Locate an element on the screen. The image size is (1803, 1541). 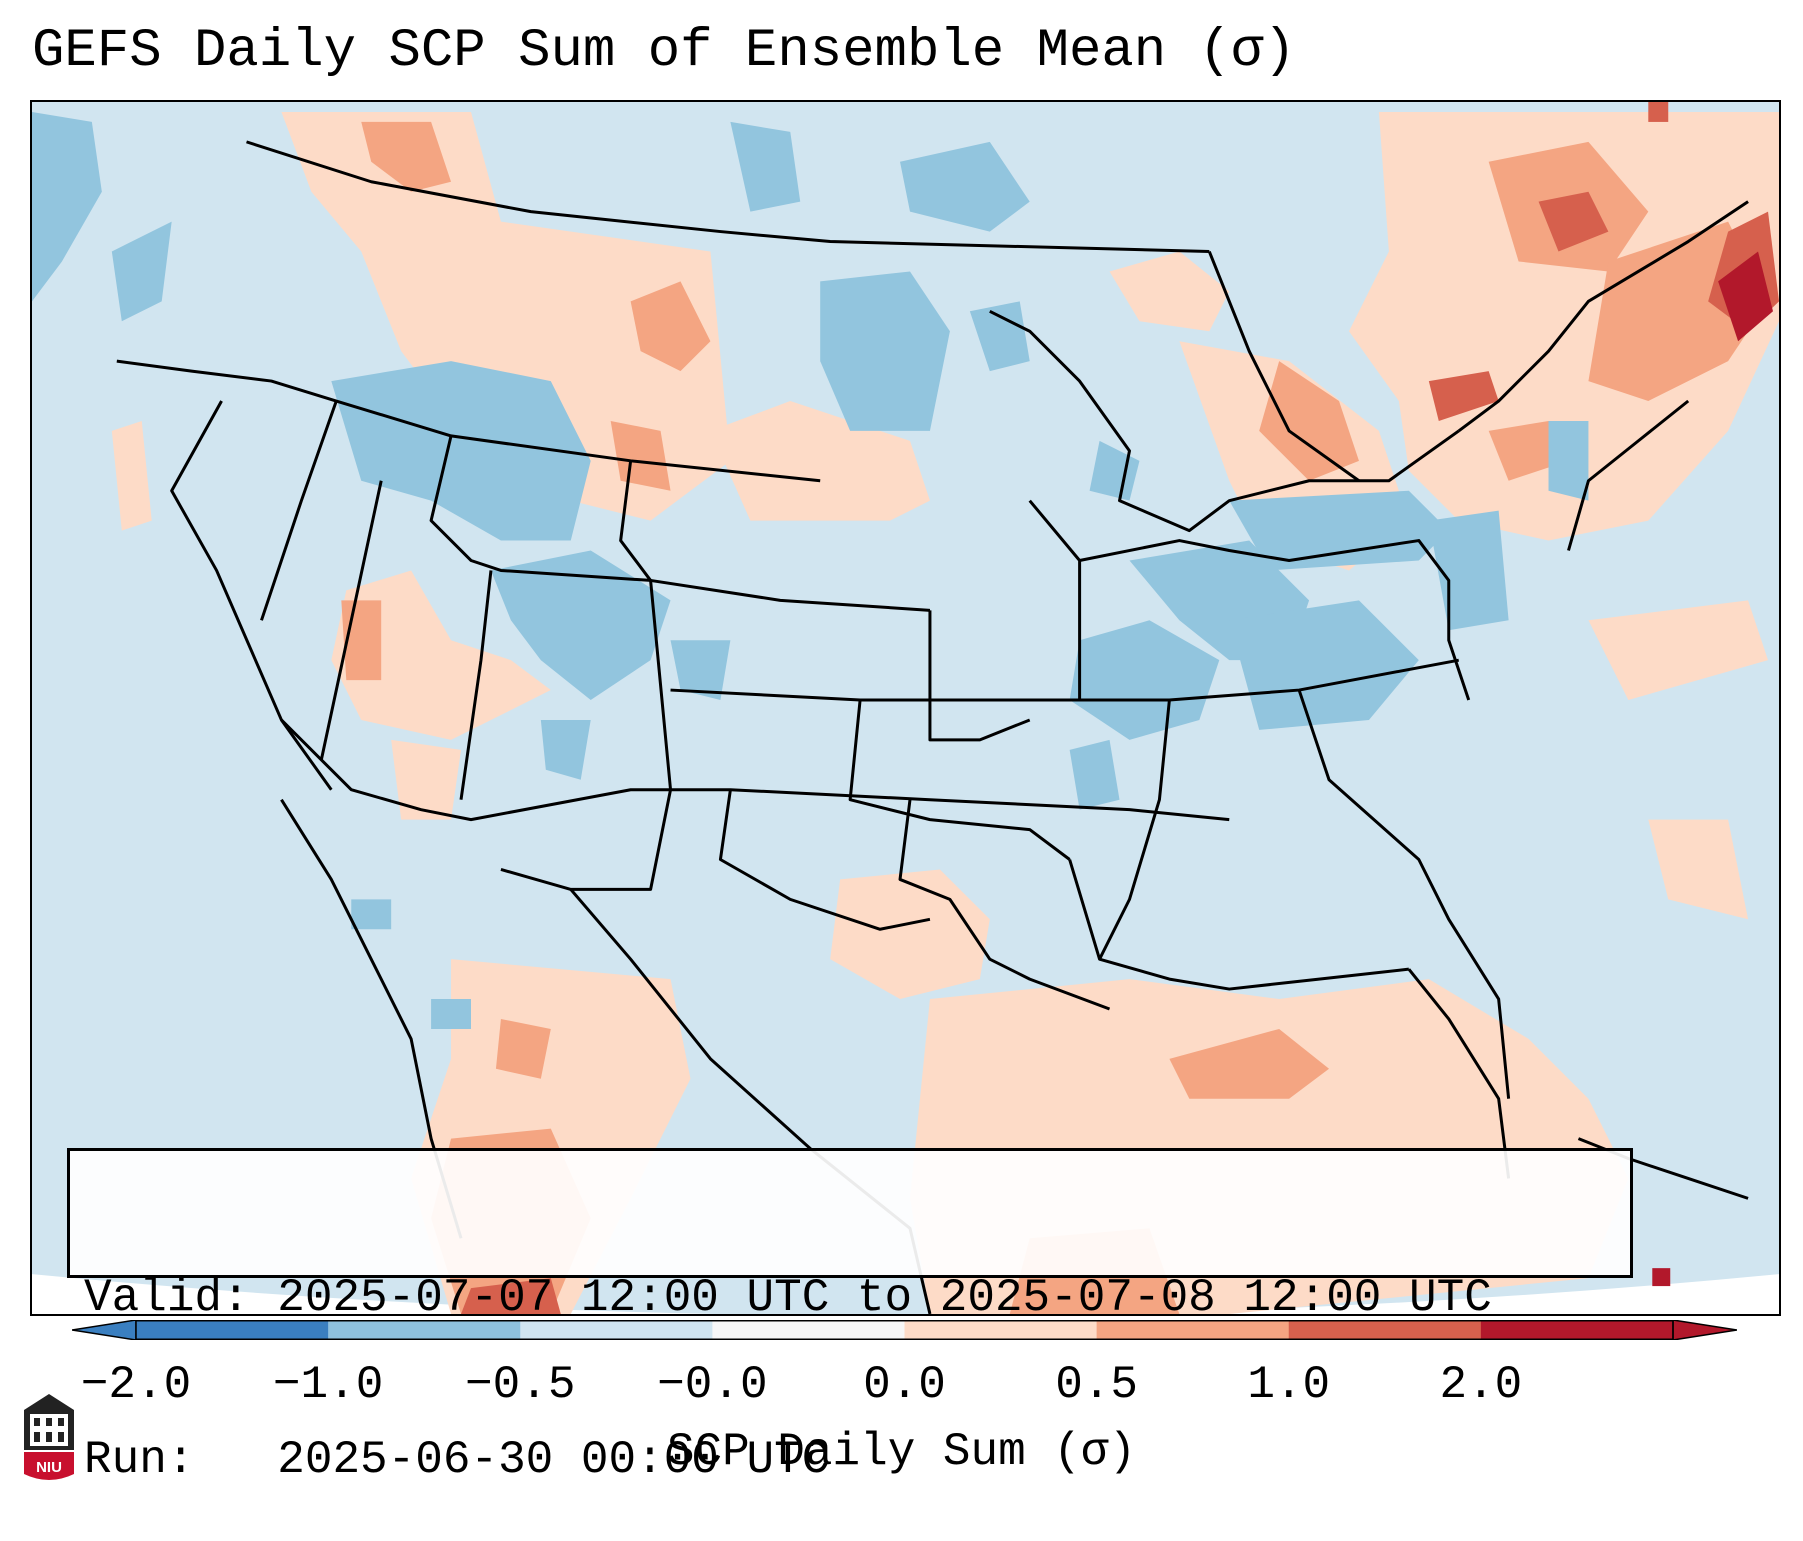
colorbar-tick-label: −1.0 is located at coordinates (328, 1385).